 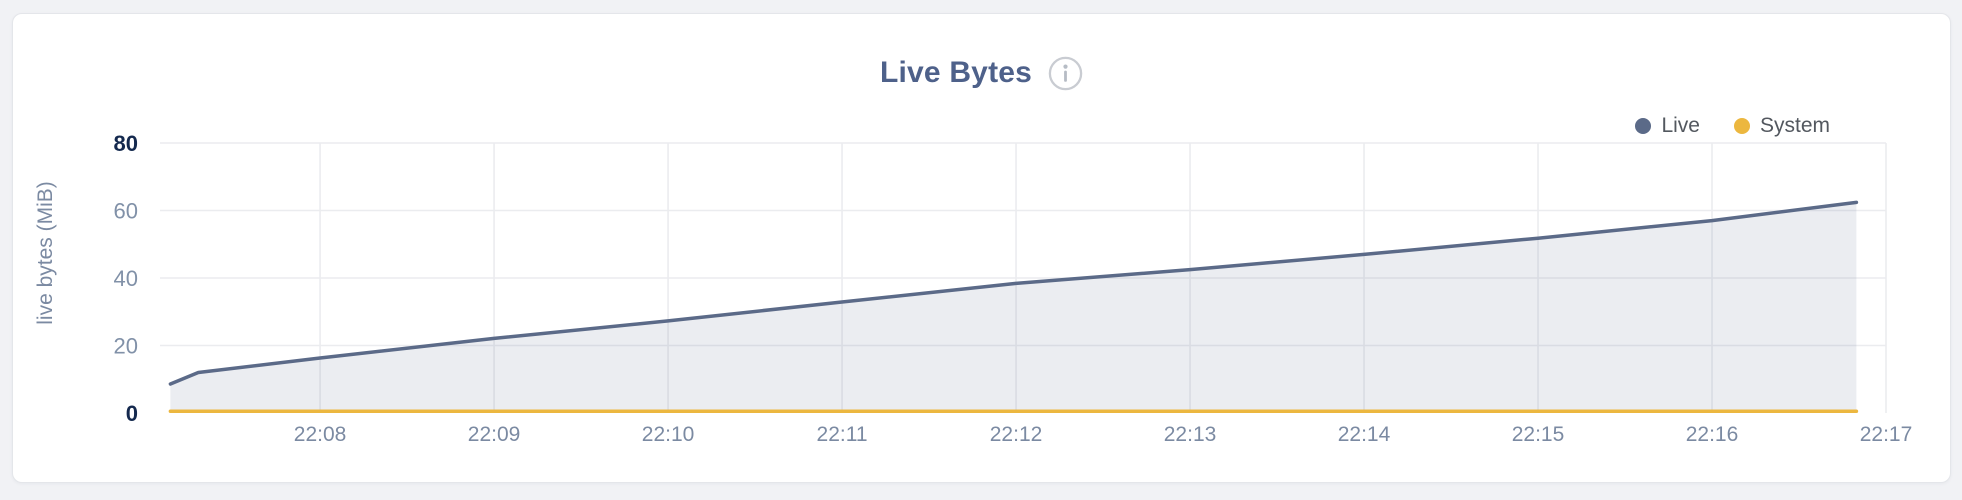 I want to click on legend-dot-system, so click(x=1741, y=126).